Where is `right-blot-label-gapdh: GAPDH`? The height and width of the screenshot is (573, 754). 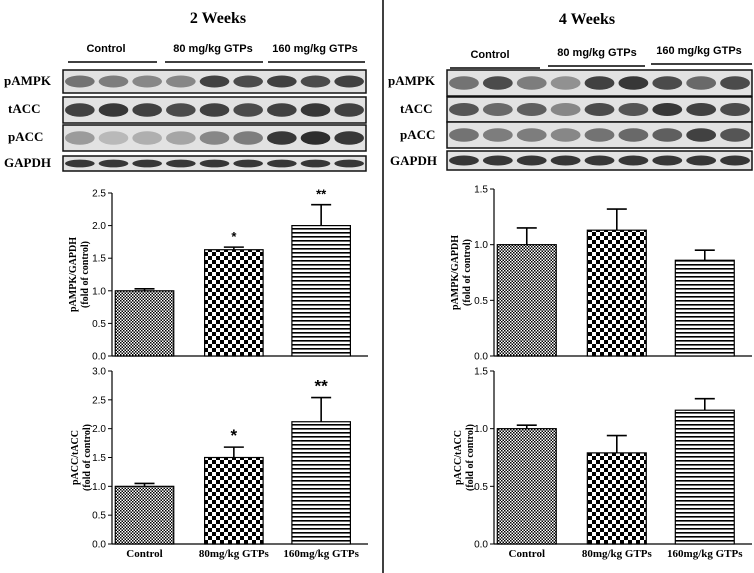
right-blot-label-gapdh: GAPDH is located at coordinates (413, 160).